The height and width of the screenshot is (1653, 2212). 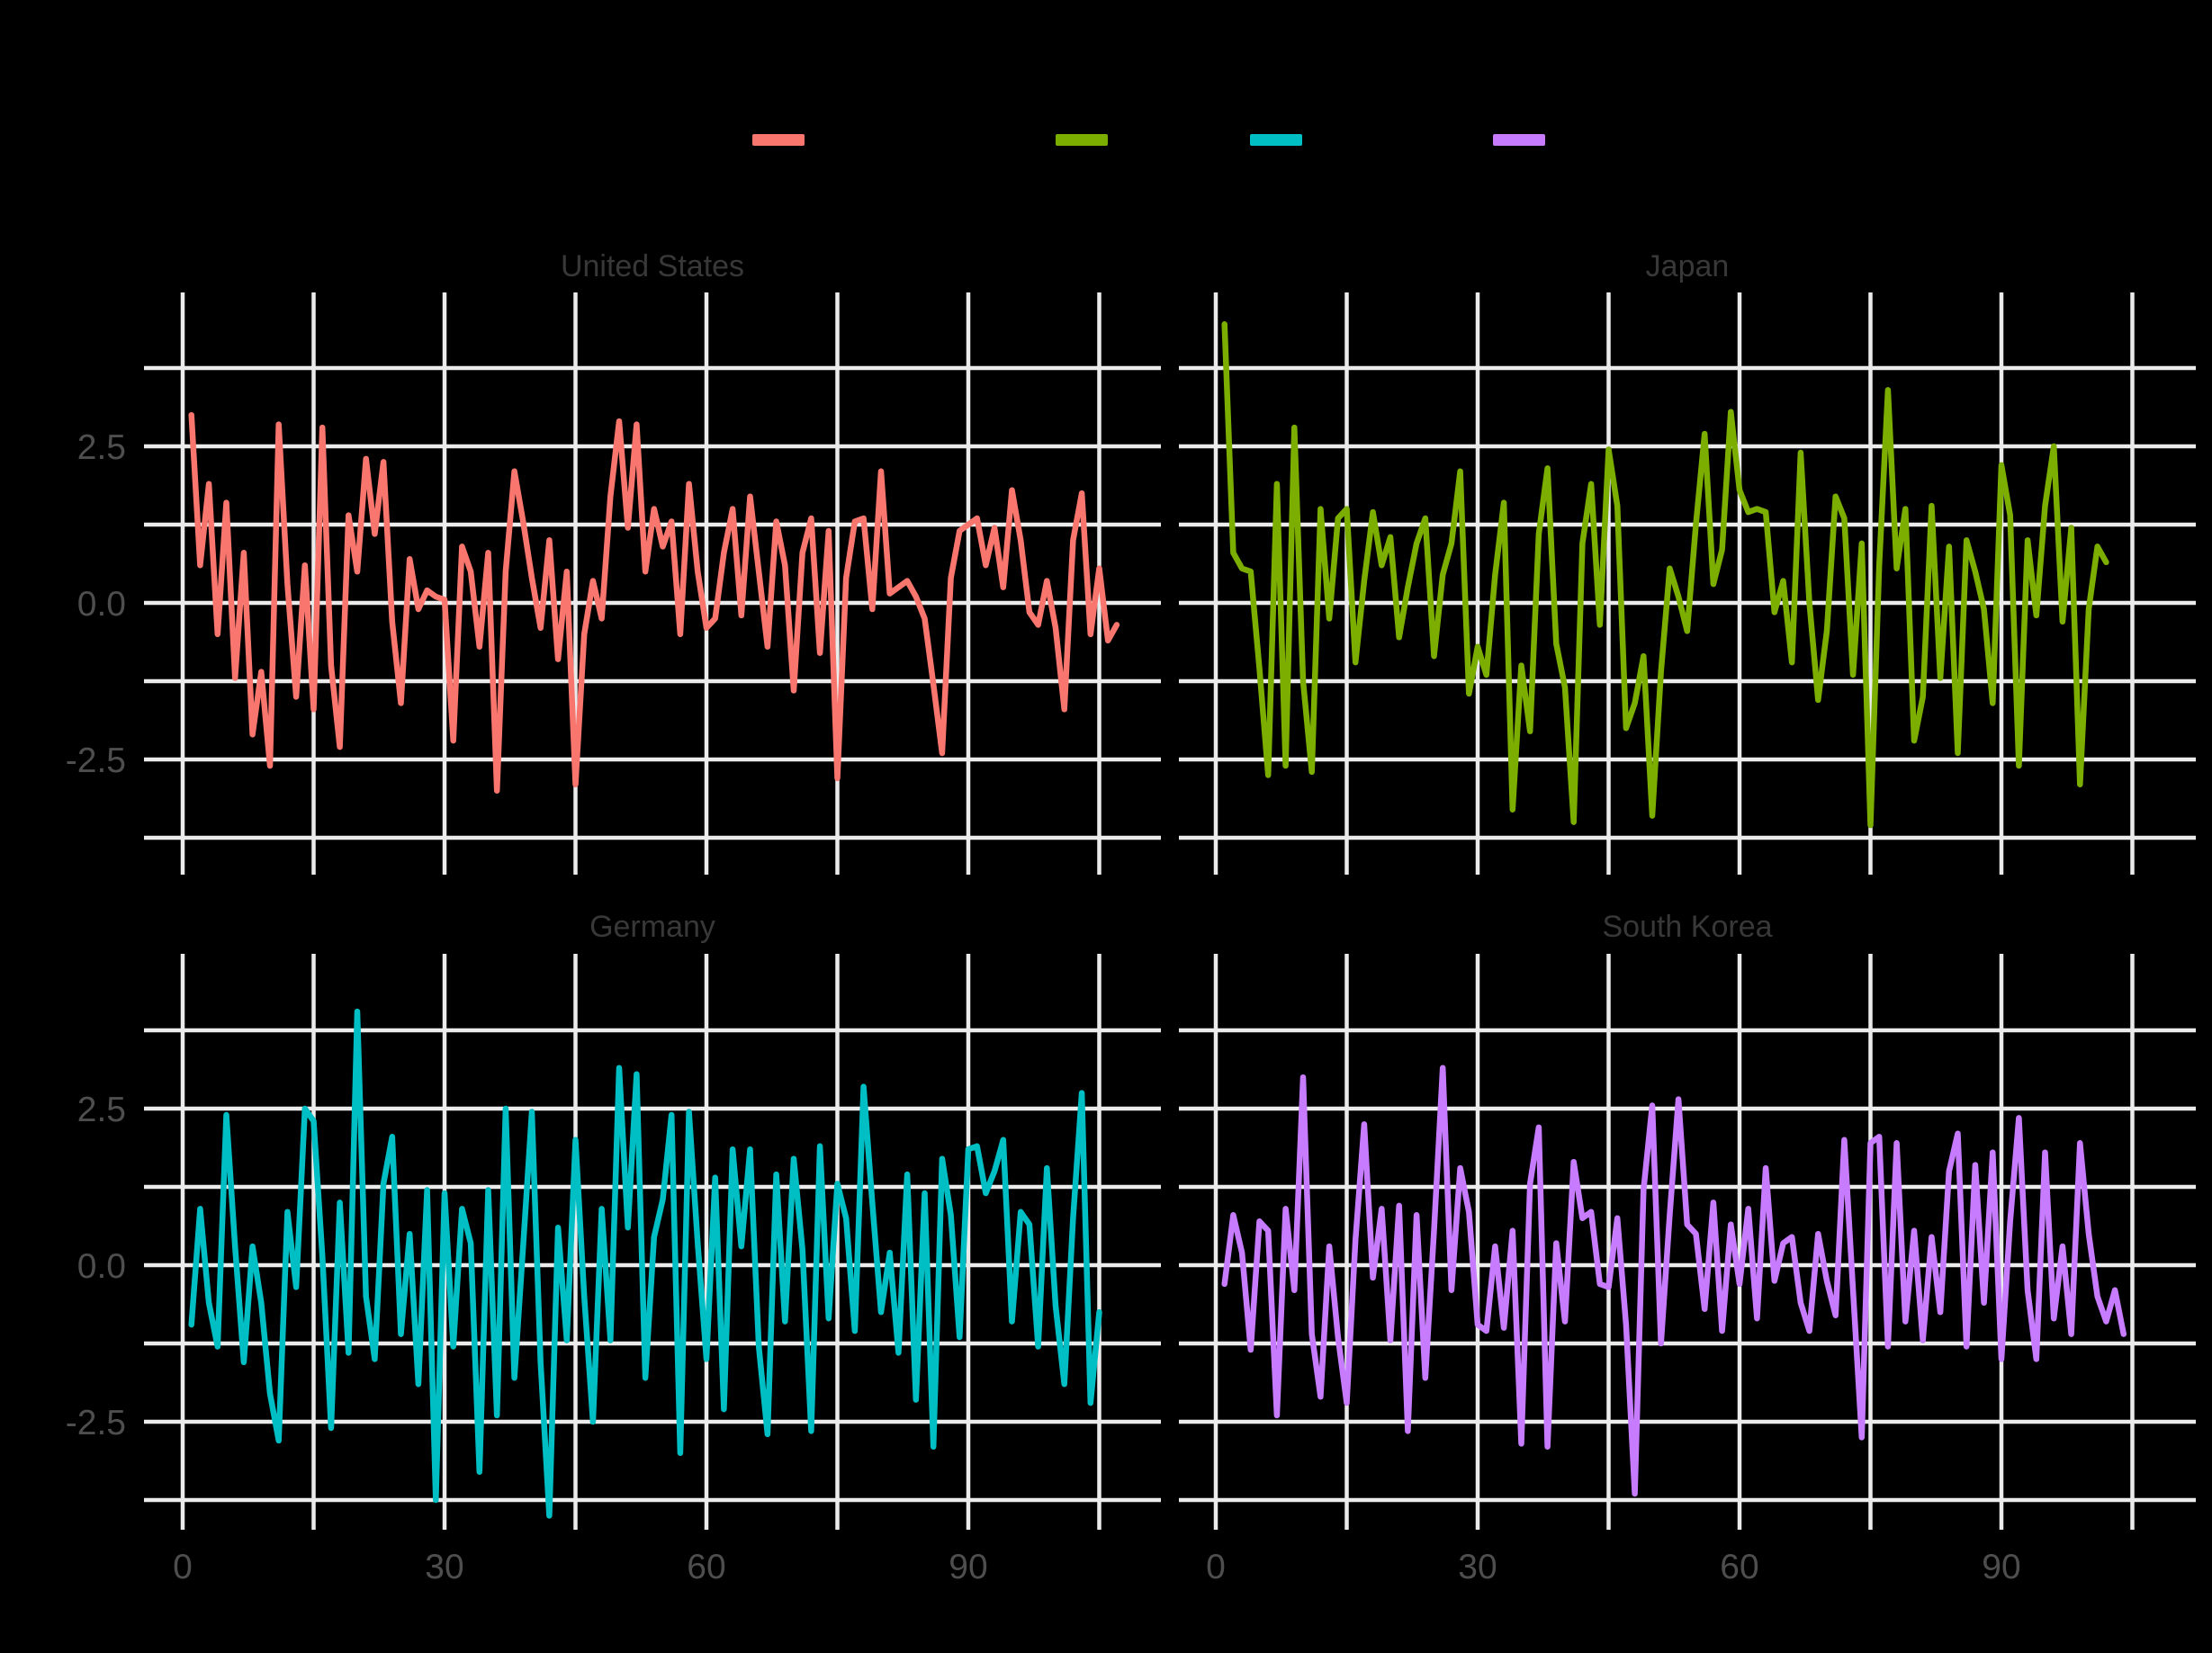 I want to click on series-line-united-states, so click(x=654, y=603).